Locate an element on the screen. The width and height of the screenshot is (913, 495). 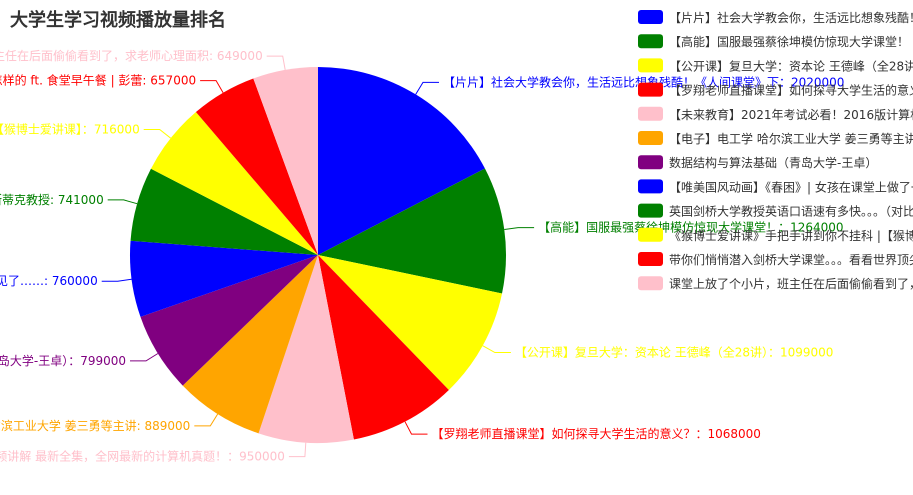
chart-title: 大学生学习视频播放量排名 is located at coordinates (118, 20).